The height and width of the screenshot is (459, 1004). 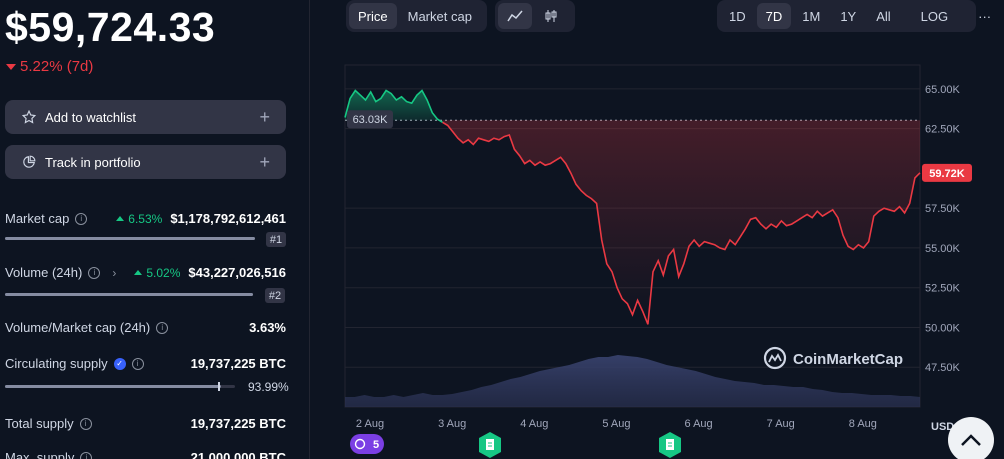 I want to click on marker-count: 5, so click(x=376, y=445).